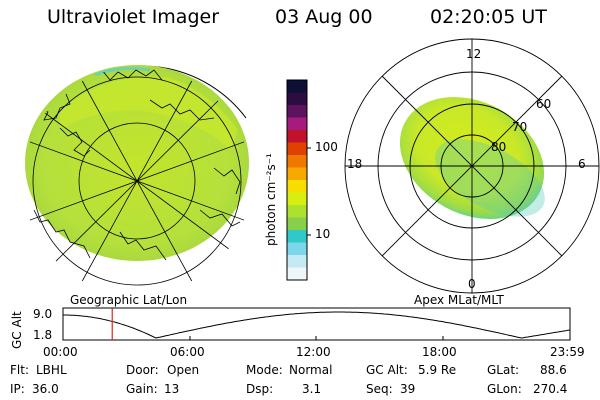  I want to click on door-label: Door:, so click(142, 370).